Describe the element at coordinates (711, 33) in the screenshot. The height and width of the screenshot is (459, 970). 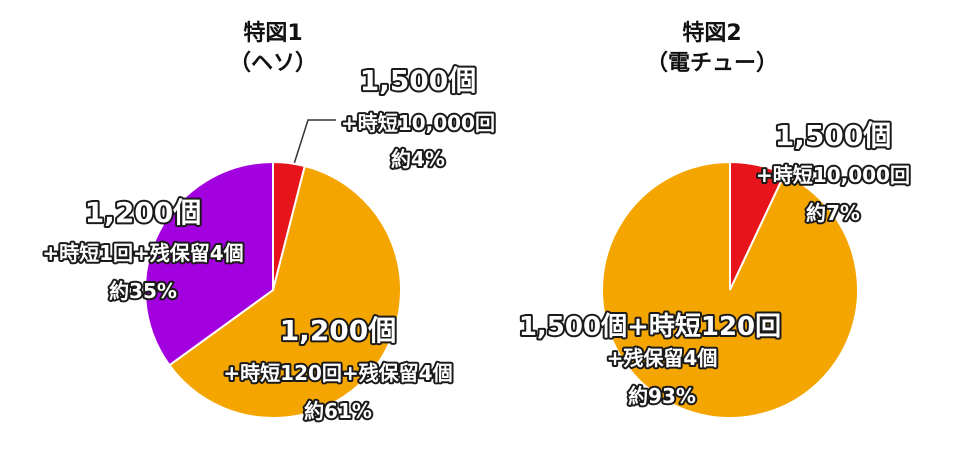
I see `chart2-title: 特図2` at that location.